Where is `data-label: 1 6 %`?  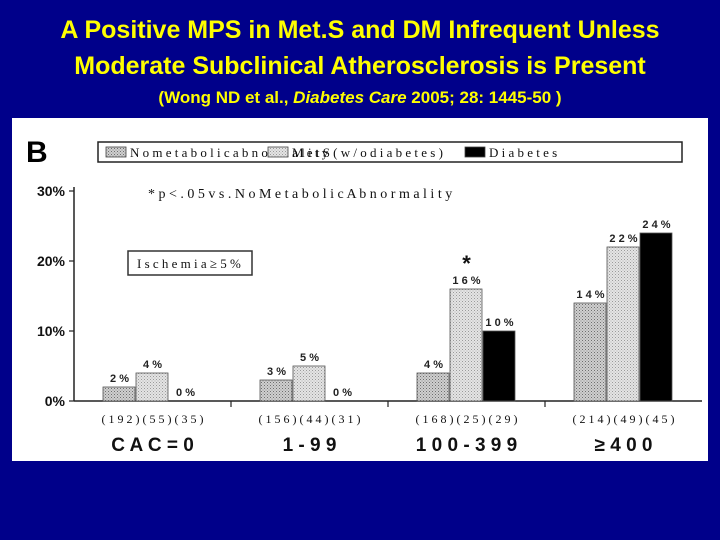 data-label: 1 6 % is located at coordinates (466, 281).